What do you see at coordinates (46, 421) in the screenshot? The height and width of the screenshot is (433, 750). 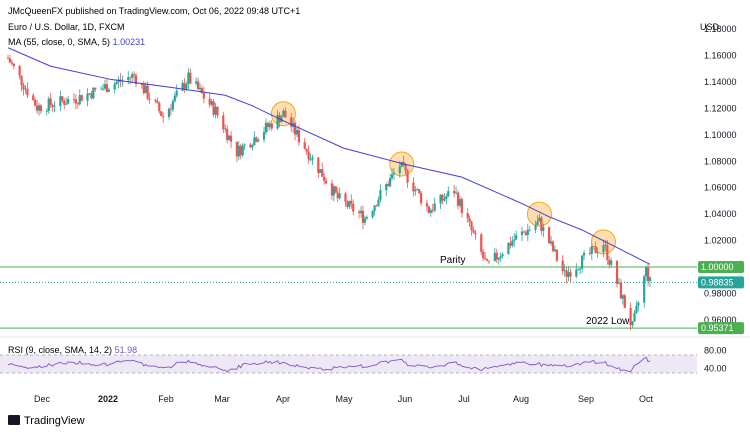 I see `tradingview-logo: TradingView` at bounding box center [46, 421].